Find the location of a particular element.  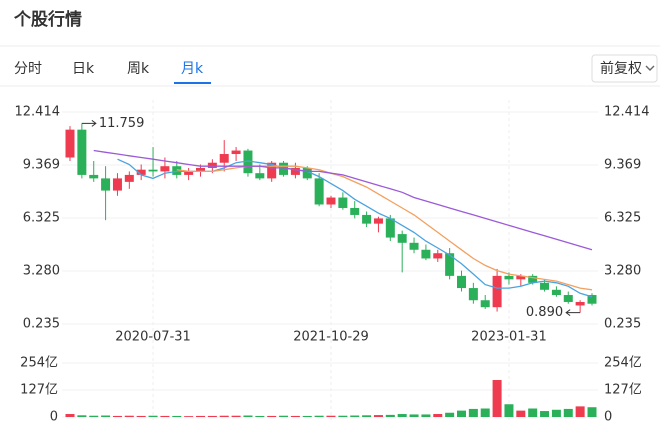

volume-tick-label-right: 0 is located at coordinates (608, 417).